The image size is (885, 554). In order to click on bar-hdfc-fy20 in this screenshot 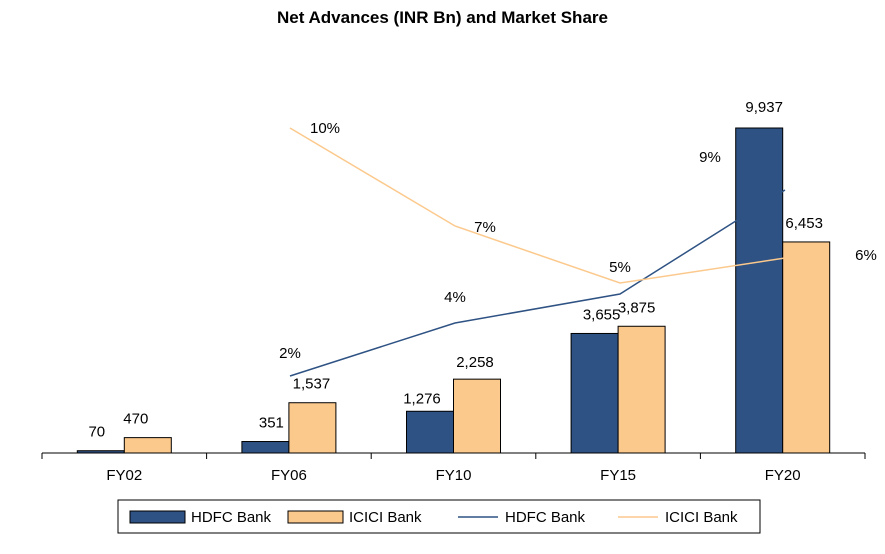, I will do `click(759, 290)`.